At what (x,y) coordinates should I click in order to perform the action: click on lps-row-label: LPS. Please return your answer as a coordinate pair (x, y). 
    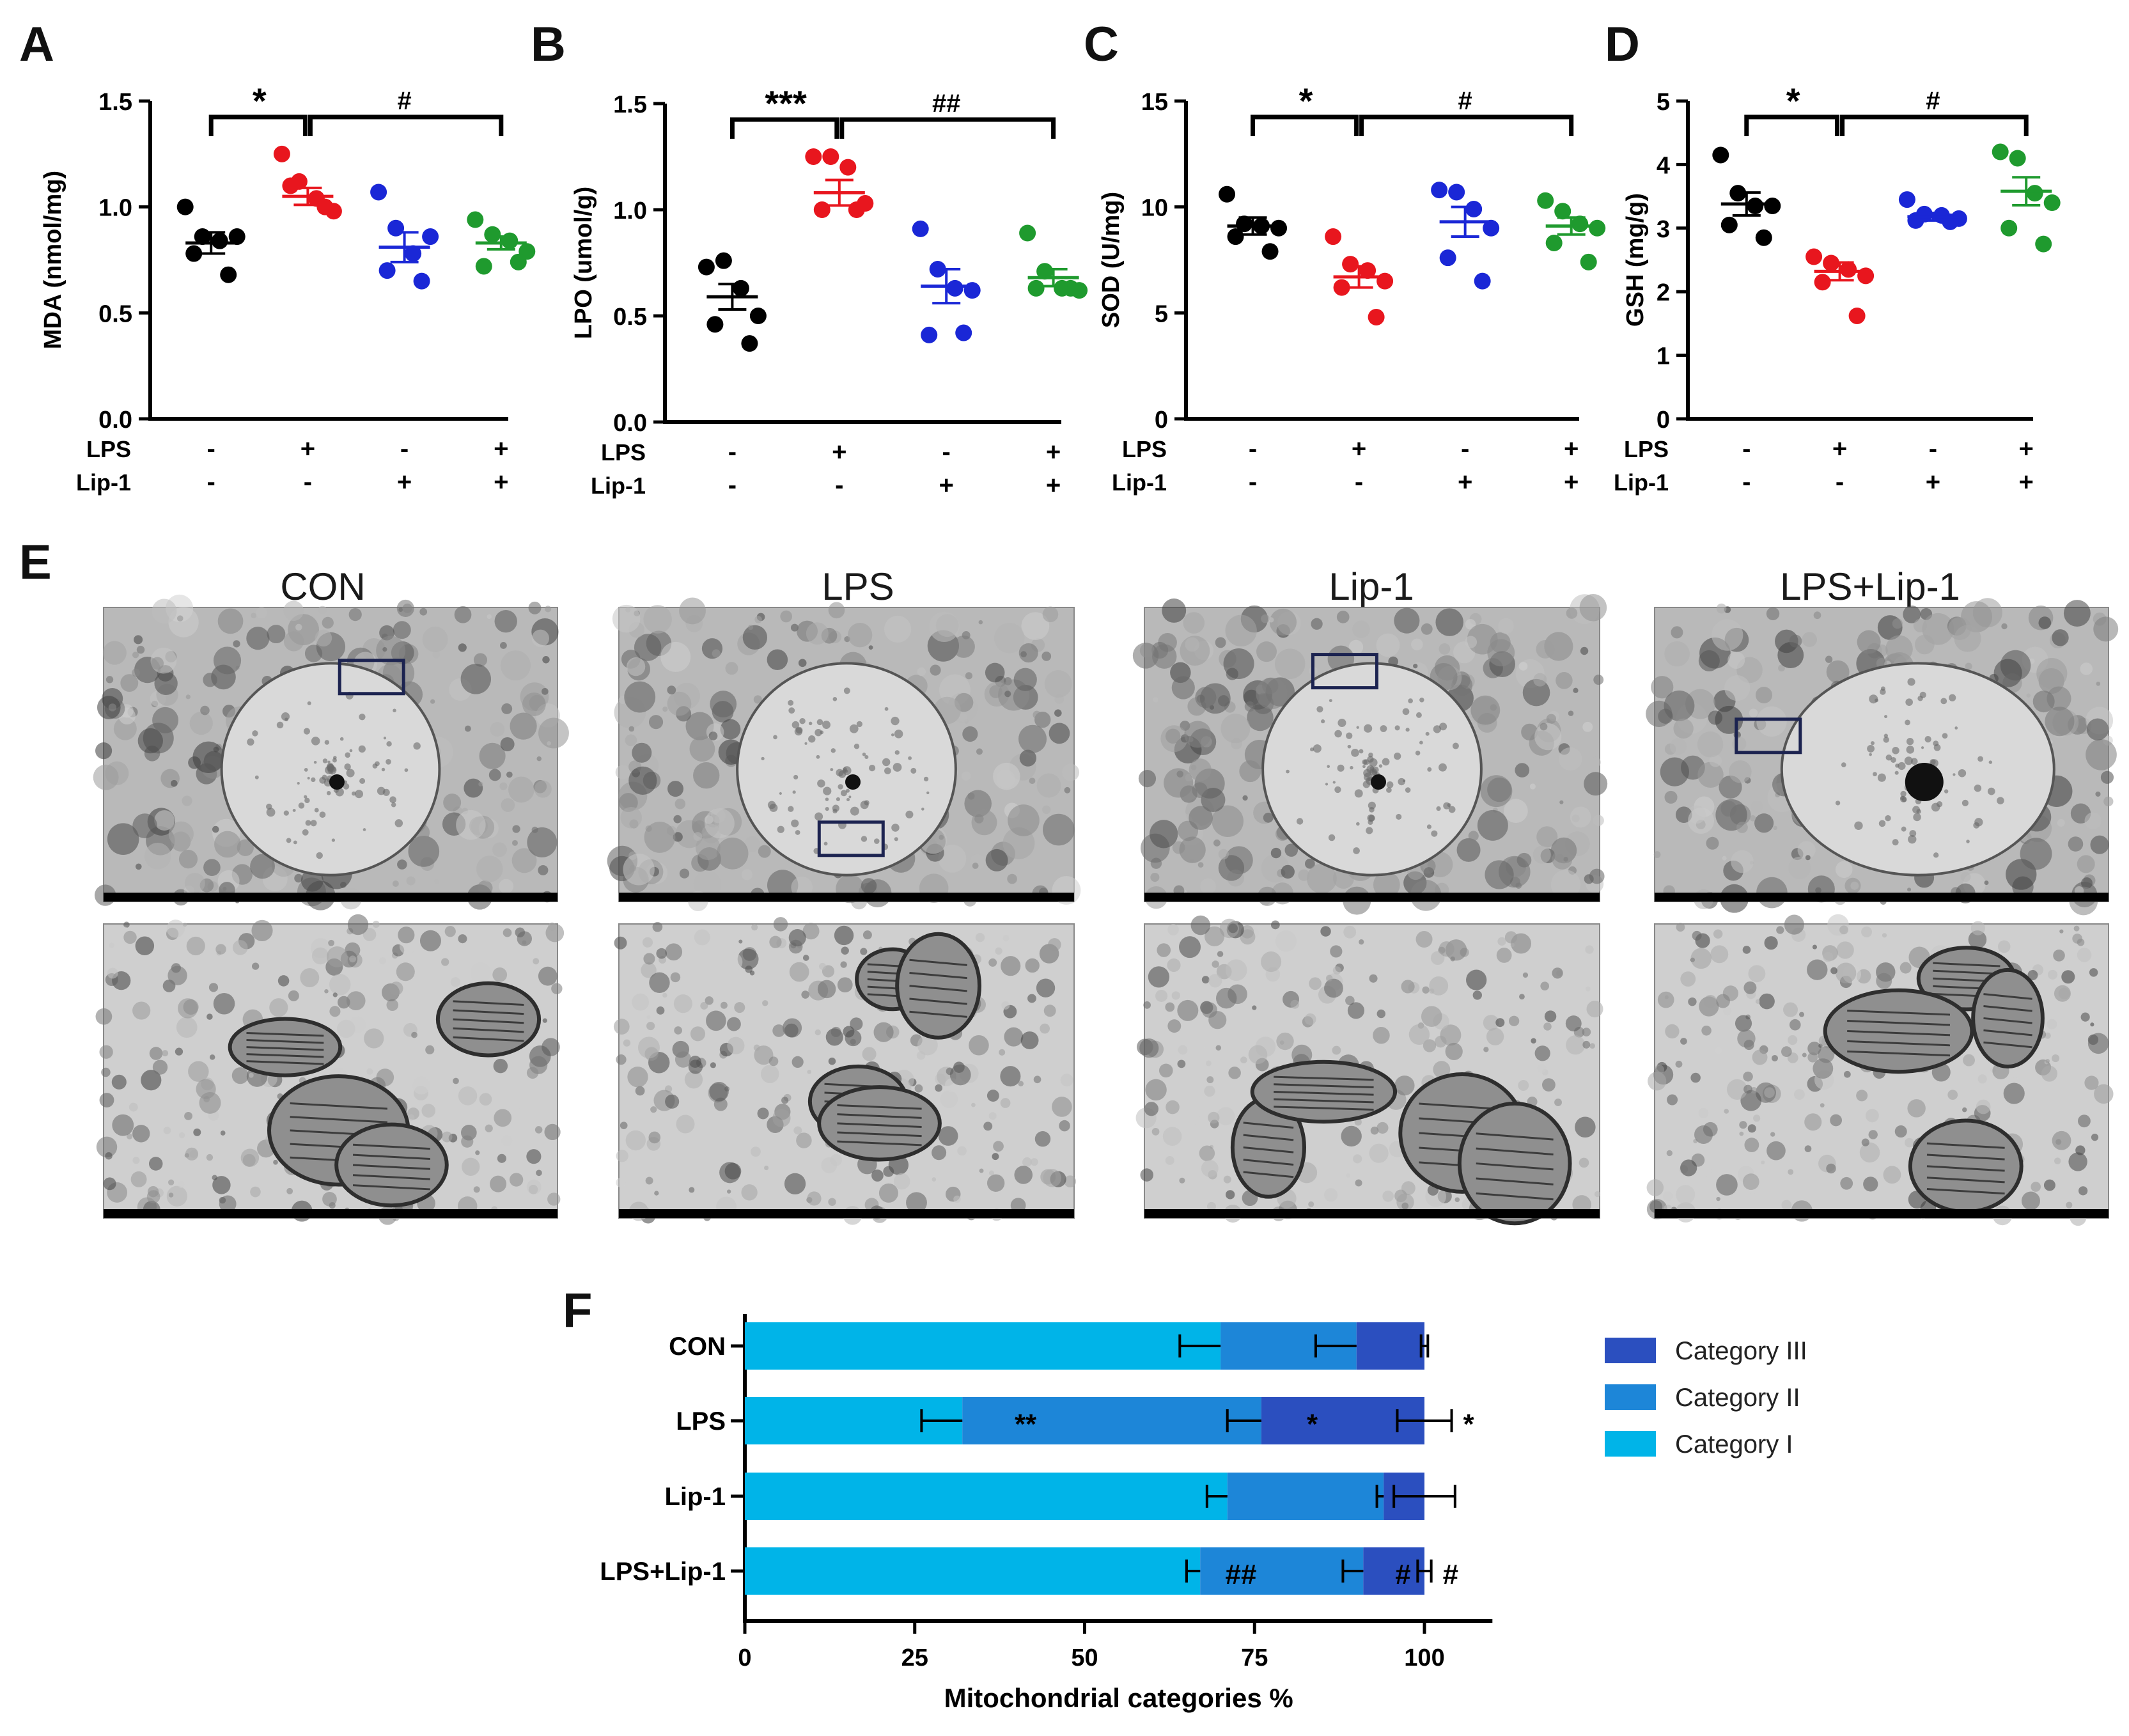
    Looking at the image, I should click on (1646, 449).